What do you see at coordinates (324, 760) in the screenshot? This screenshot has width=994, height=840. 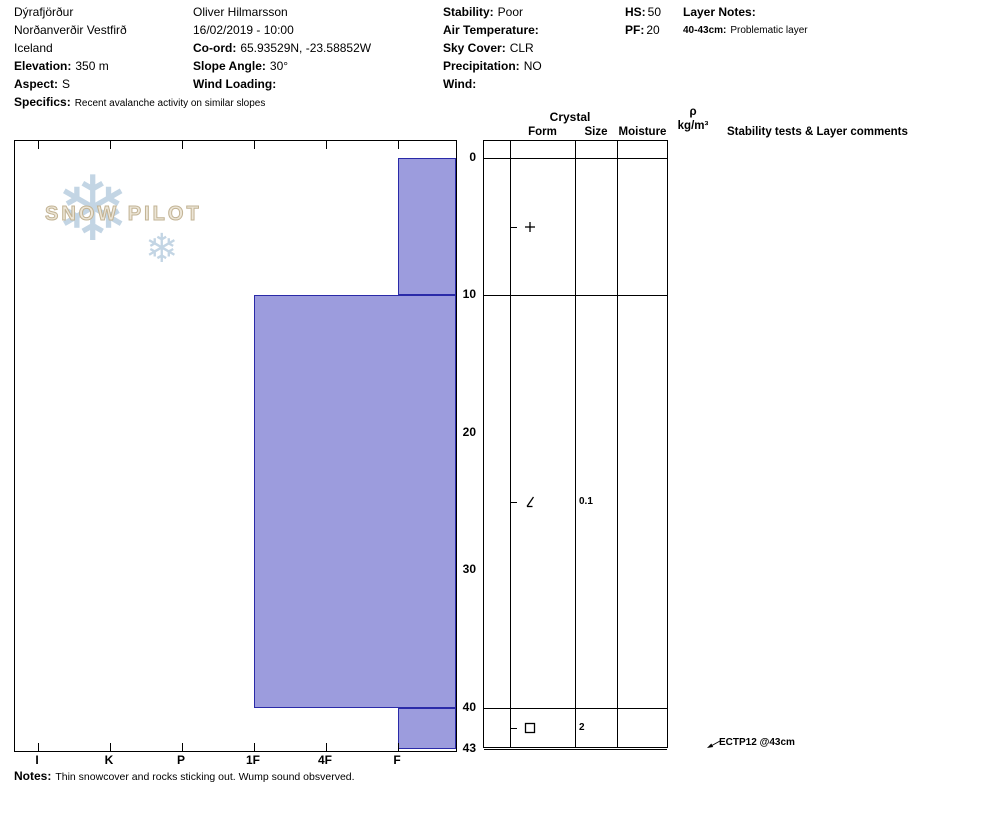 I see `hardness-axis-label: 4F` at bounding box center [324, 760].